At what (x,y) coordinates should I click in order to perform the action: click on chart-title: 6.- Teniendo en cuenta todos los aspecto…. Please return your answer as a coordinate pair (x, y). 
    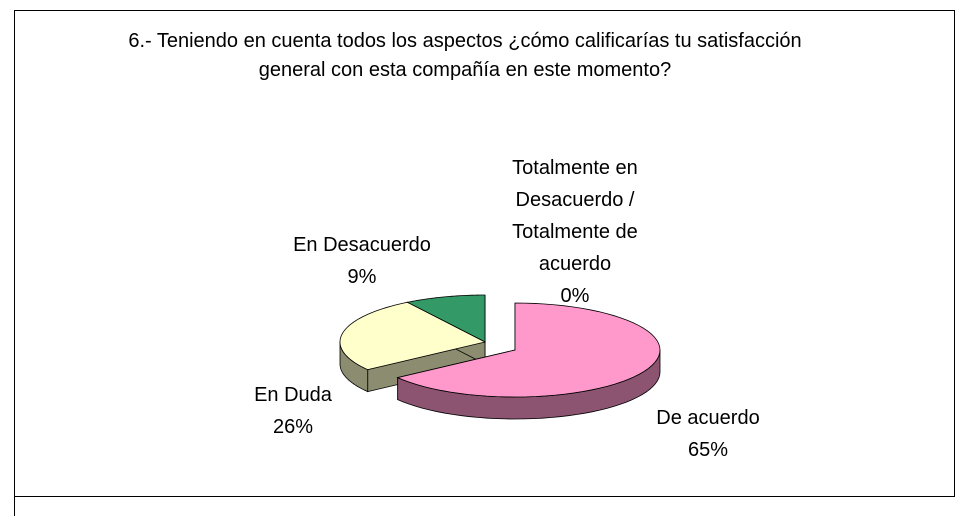
    Looking at the image, I should click on (465, 55).